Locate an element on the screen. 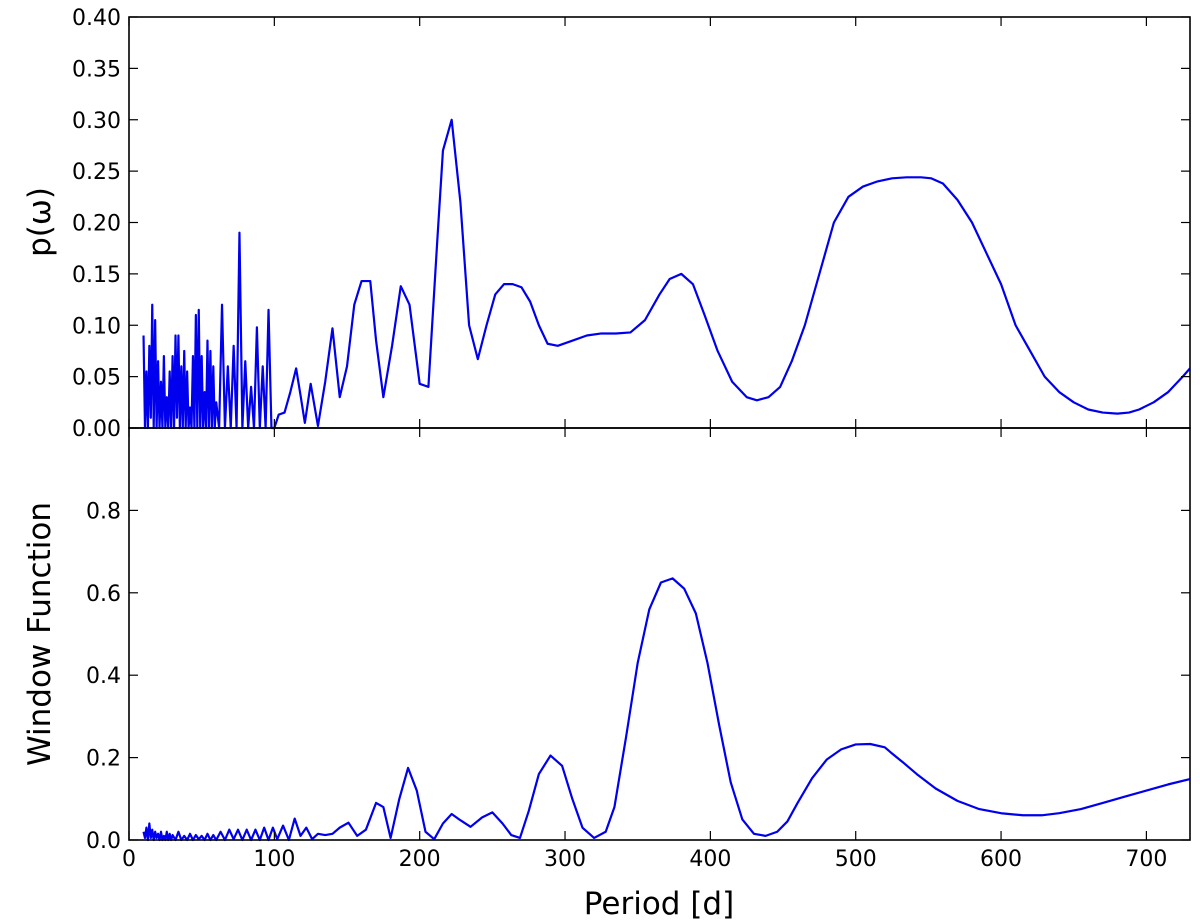 The height and width of the screenshot is (924, 1200). window-function-y-axis-label: Window Function is located at coordinates (40, 634).